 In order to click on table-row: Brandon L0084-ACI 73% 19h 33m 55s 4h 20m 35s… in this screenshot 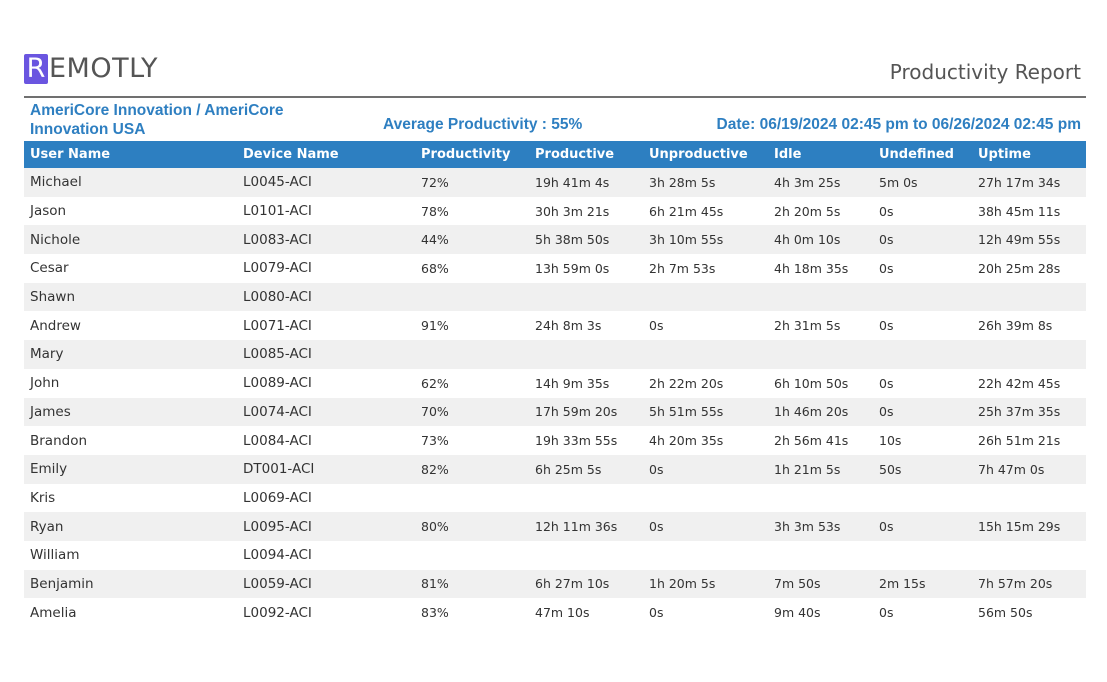, I will do `click(555, 440)`.